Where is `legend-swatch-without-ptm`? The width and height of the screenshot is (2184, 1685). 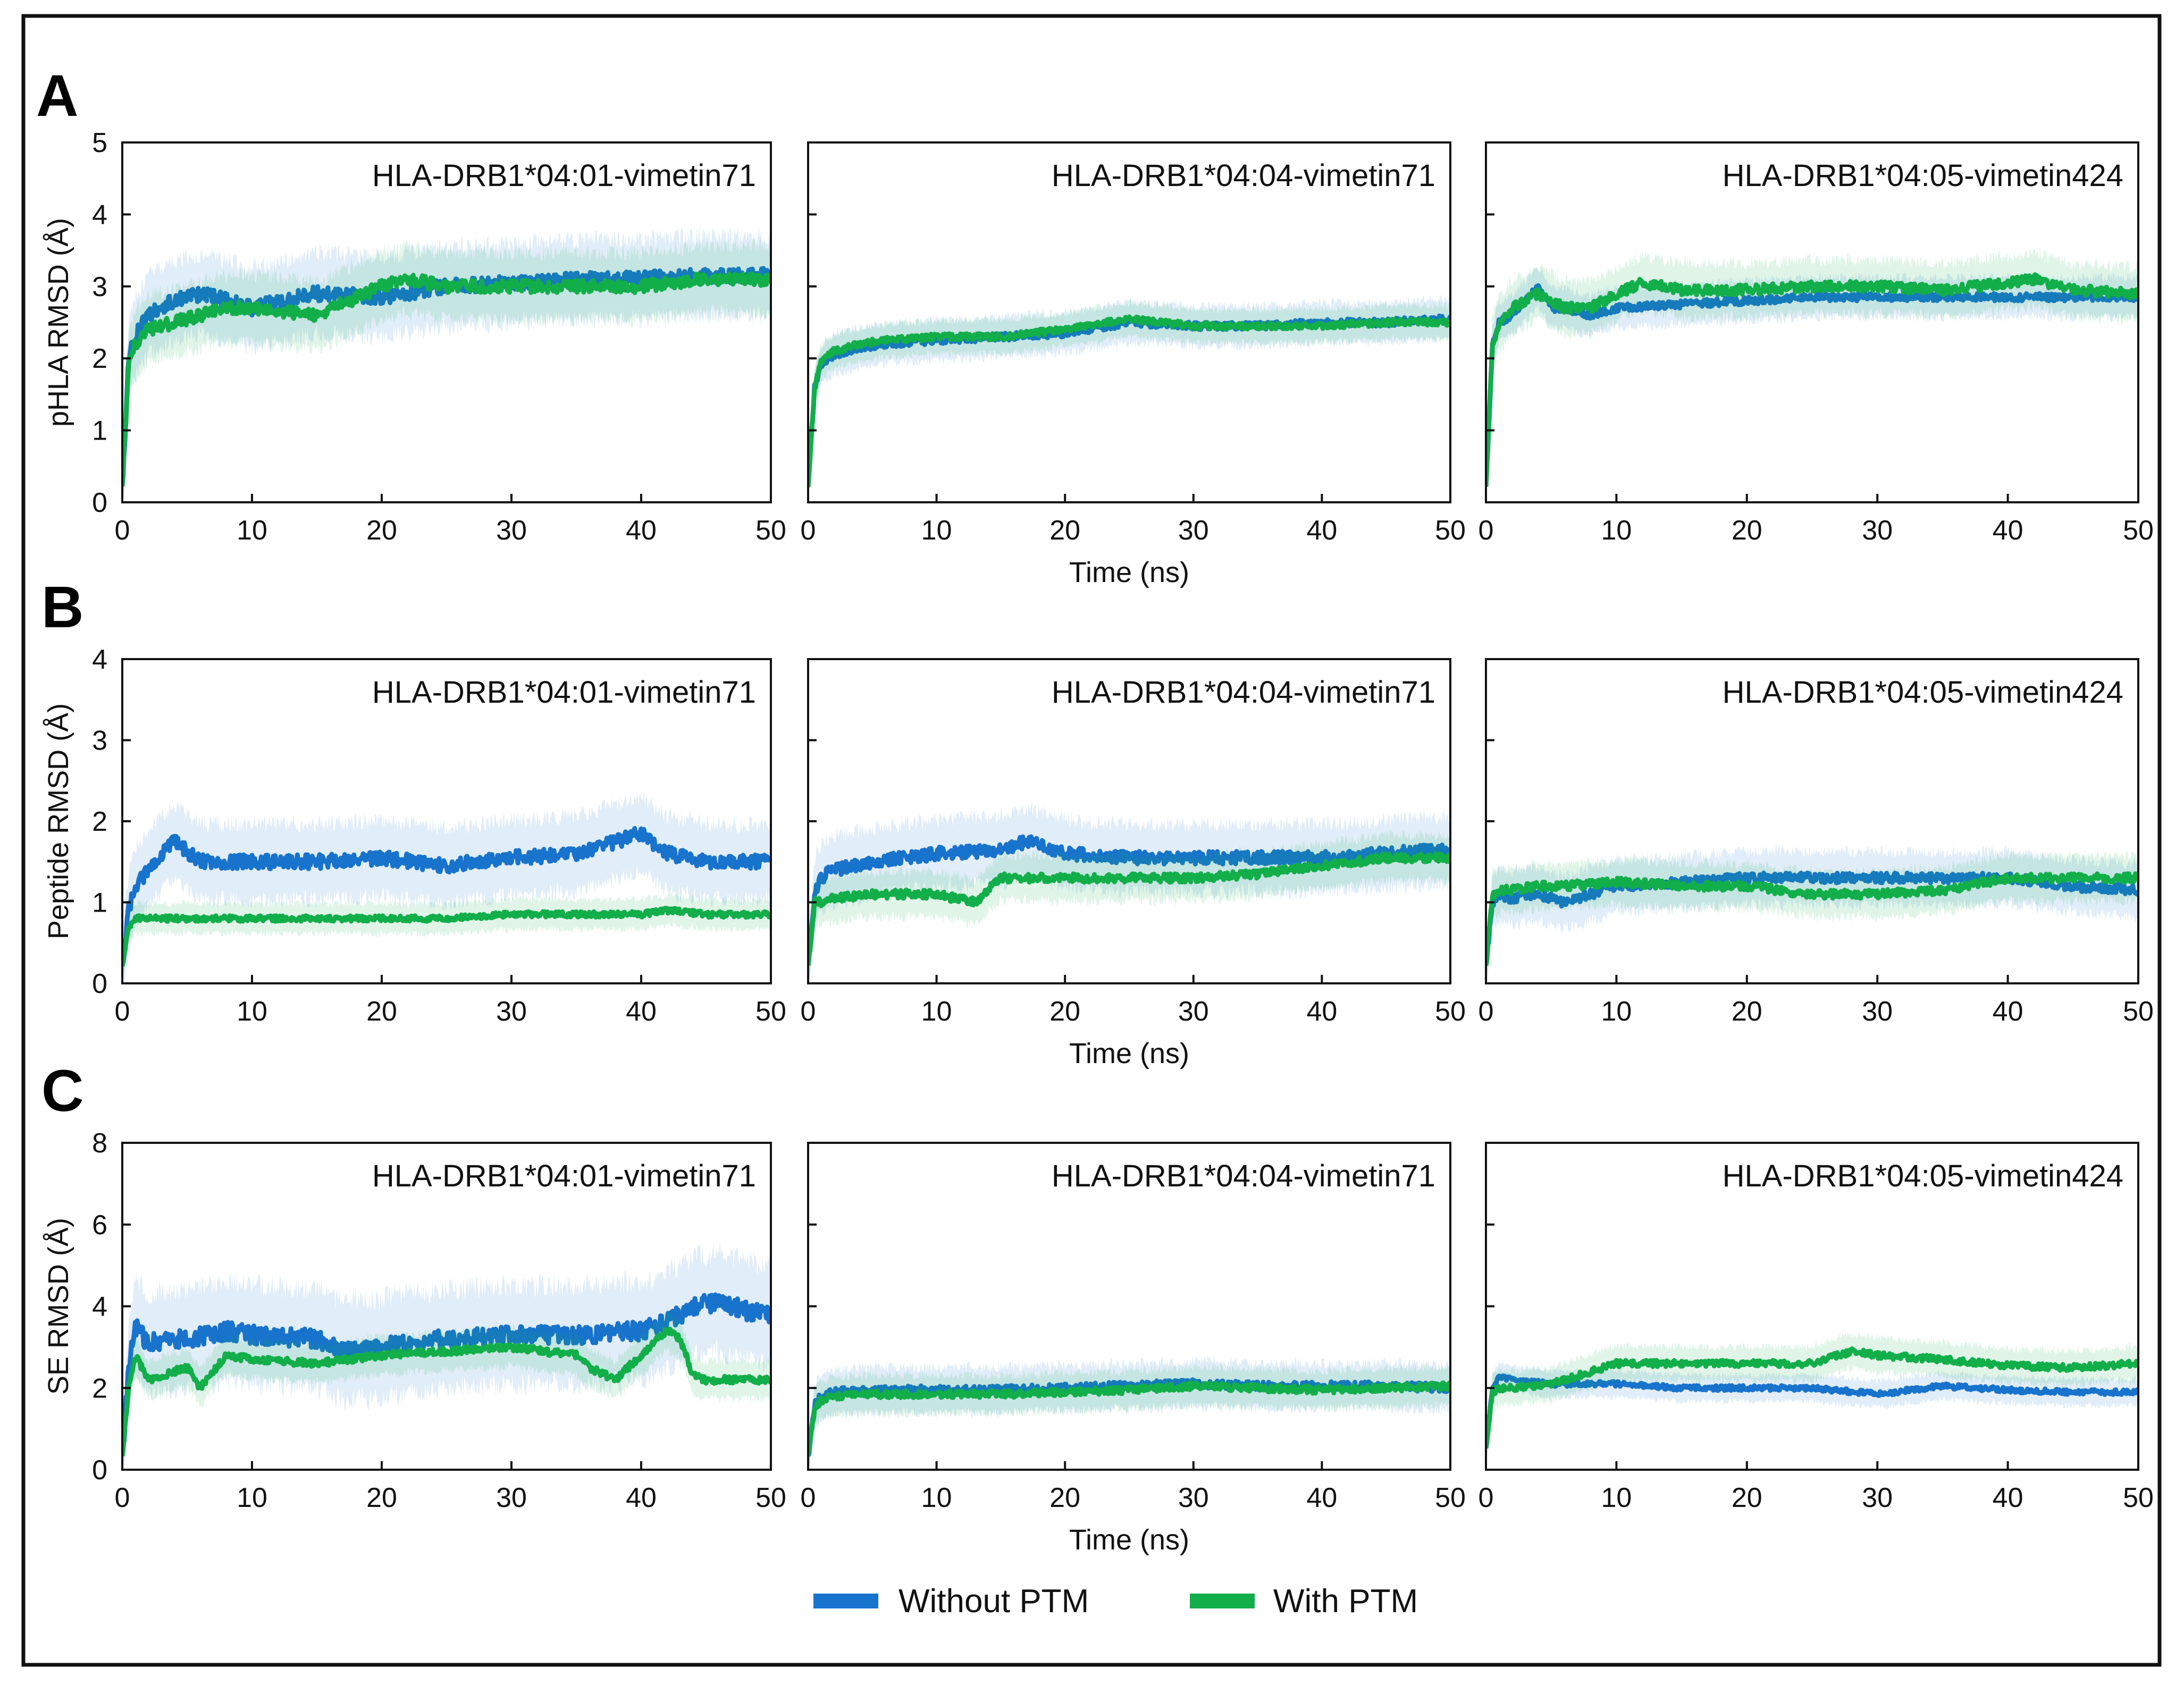
legend-swatch-without-ptm is located at coordinates (845, 1601).